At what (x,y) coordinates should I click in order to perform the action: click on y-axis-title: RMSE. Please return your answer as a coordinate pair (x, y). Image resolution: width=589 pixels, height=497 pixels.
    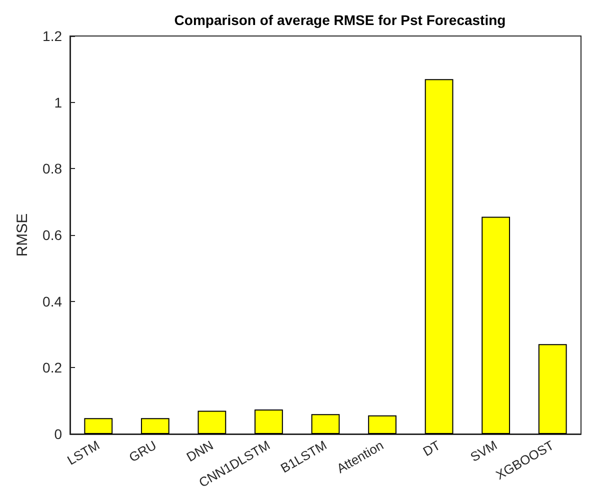
    Looking at the image, I should click on (22, 235).